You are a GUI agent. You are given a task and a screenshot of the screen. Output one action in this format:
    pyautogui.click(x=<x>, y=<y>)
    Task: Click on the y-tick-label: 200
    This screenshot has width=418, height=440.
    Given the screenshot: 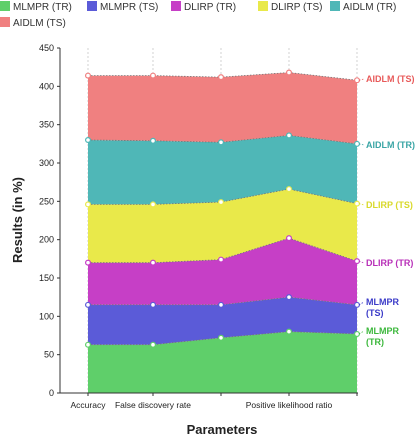 What is the action you would take?
    pyautogui.click(x=46, y=240)
    